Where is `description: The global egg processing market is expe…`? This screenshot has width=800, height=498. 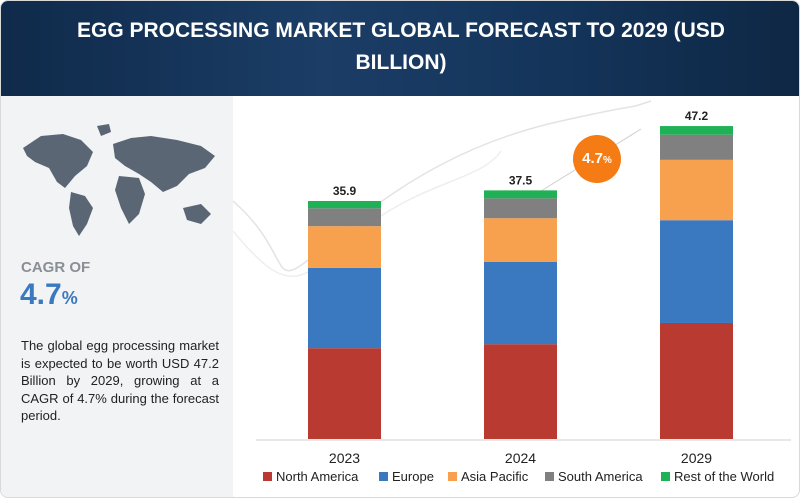
description: The global egg processing market is expe… is located at coordinates (120, 380).